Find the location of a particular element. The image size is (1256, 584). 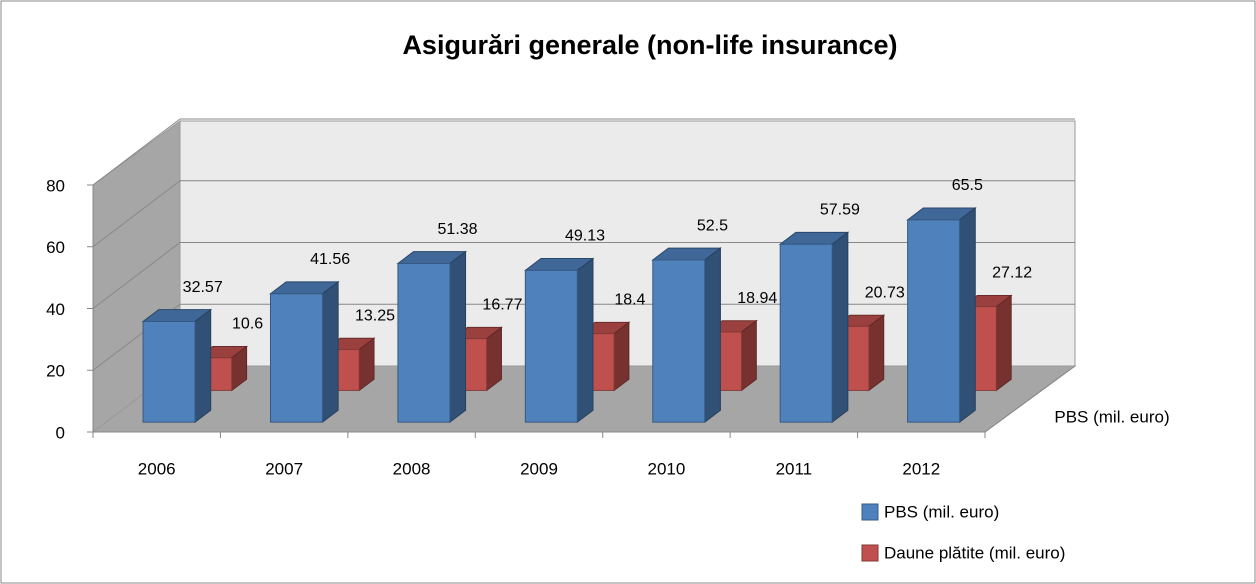

y-tick-label: 60 is located at coordinates (55, 247).